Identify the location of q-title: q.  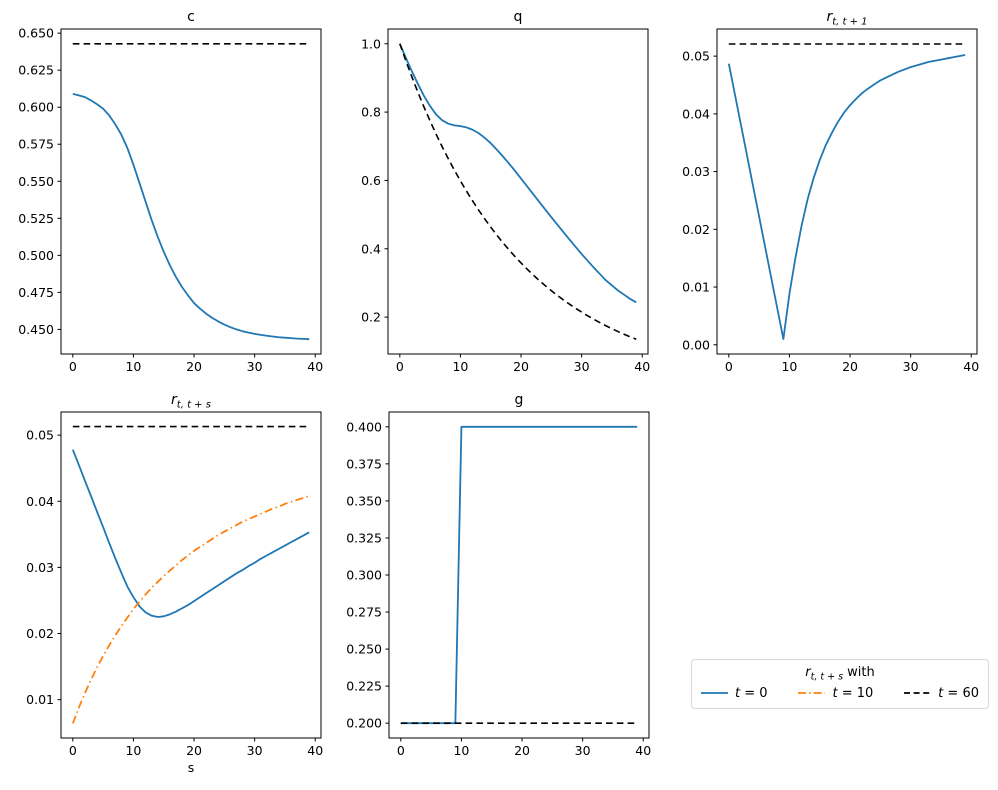
(518, 17).